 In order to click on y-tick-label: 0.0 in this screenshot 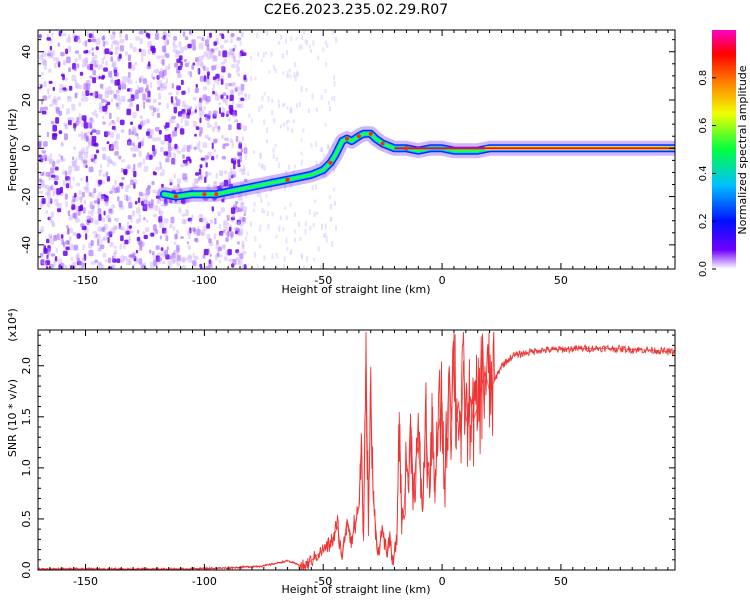, I will do `click(26, 570)`.